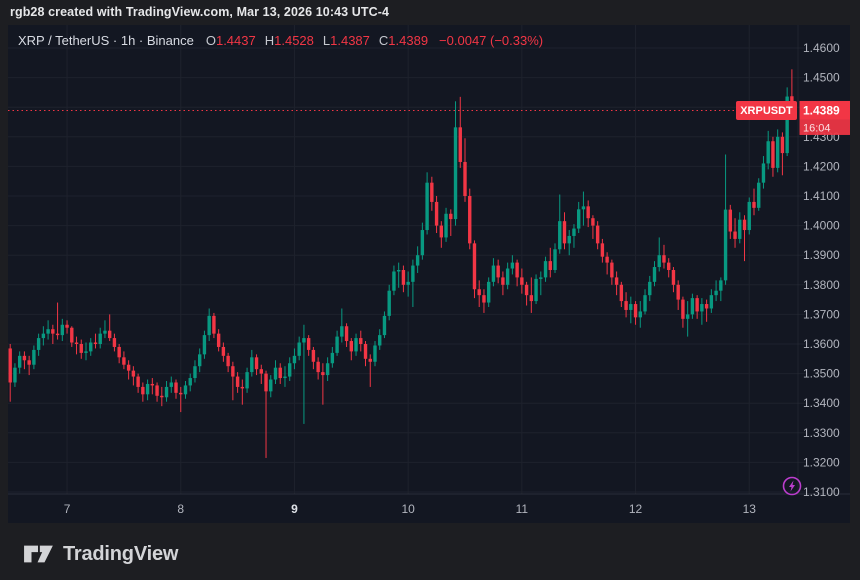 This screenshot has height=580, width=860. Describe the element at coordinates (750, 509) in the screenshot. I see `time-axis-label: 13` at that location.